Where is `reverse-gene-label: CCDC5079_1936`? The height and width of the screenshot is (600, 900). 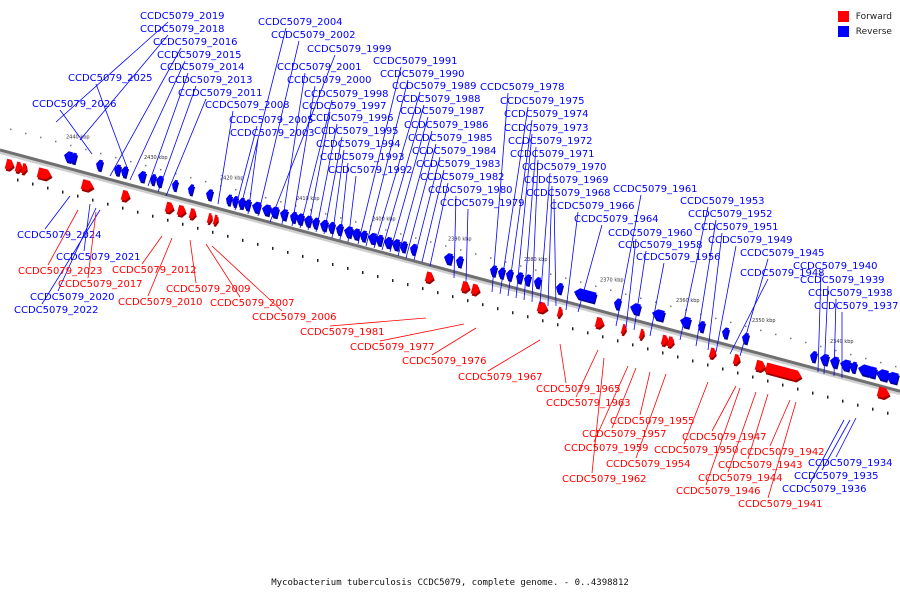
reverse-gene-label: CCDC5079_1936 is located at coordinates (824, 489).